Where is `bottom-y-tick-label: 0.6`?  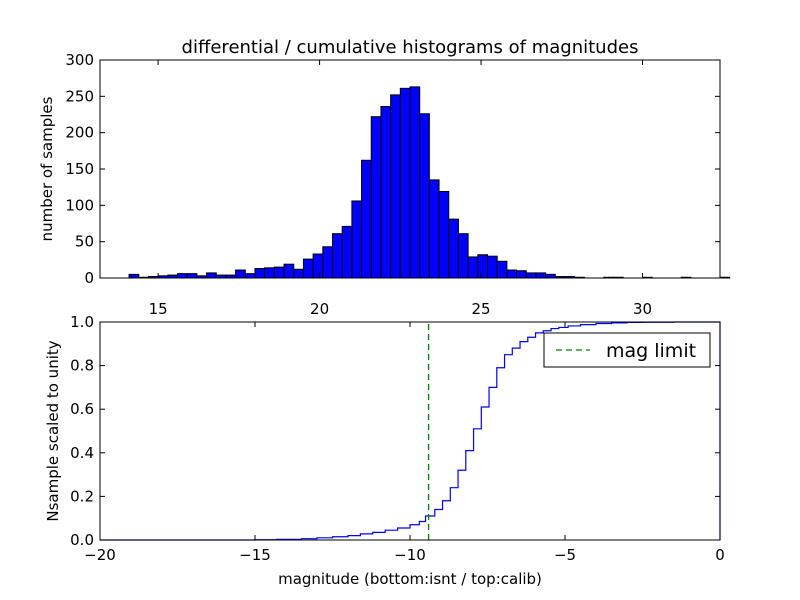 bottom-y-tick-label: 0.6 is located at coordinates (82, 409).